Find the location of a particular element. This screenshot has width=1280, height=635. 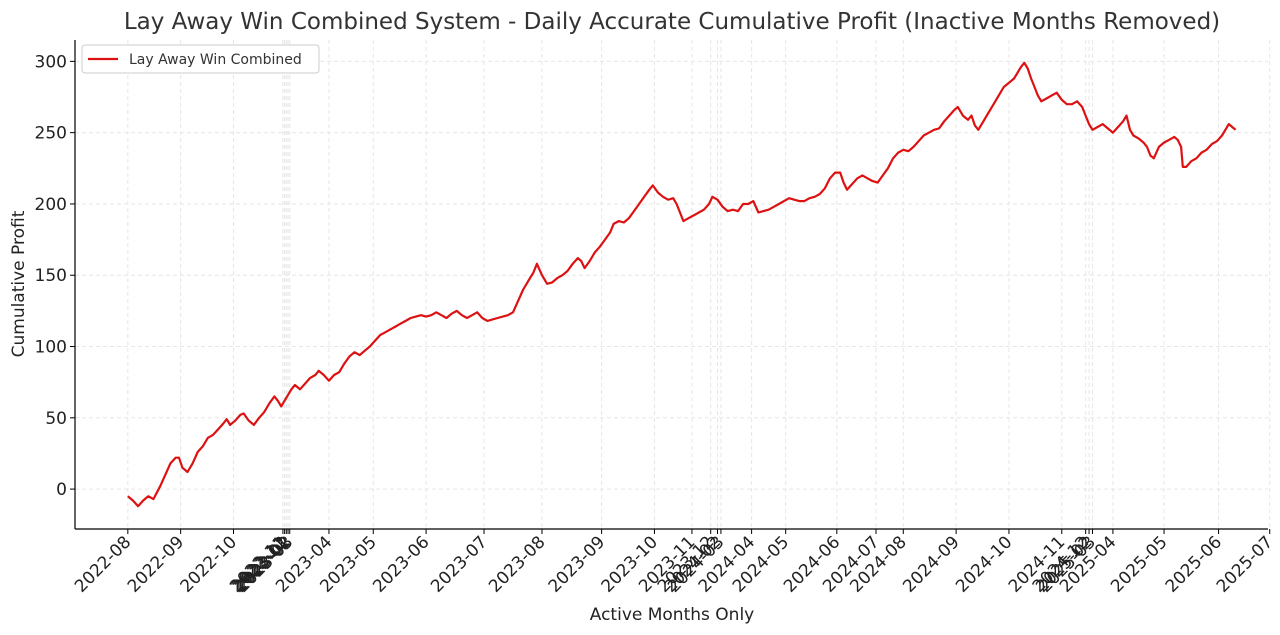

legend-box is located at coordinates (200, 59).